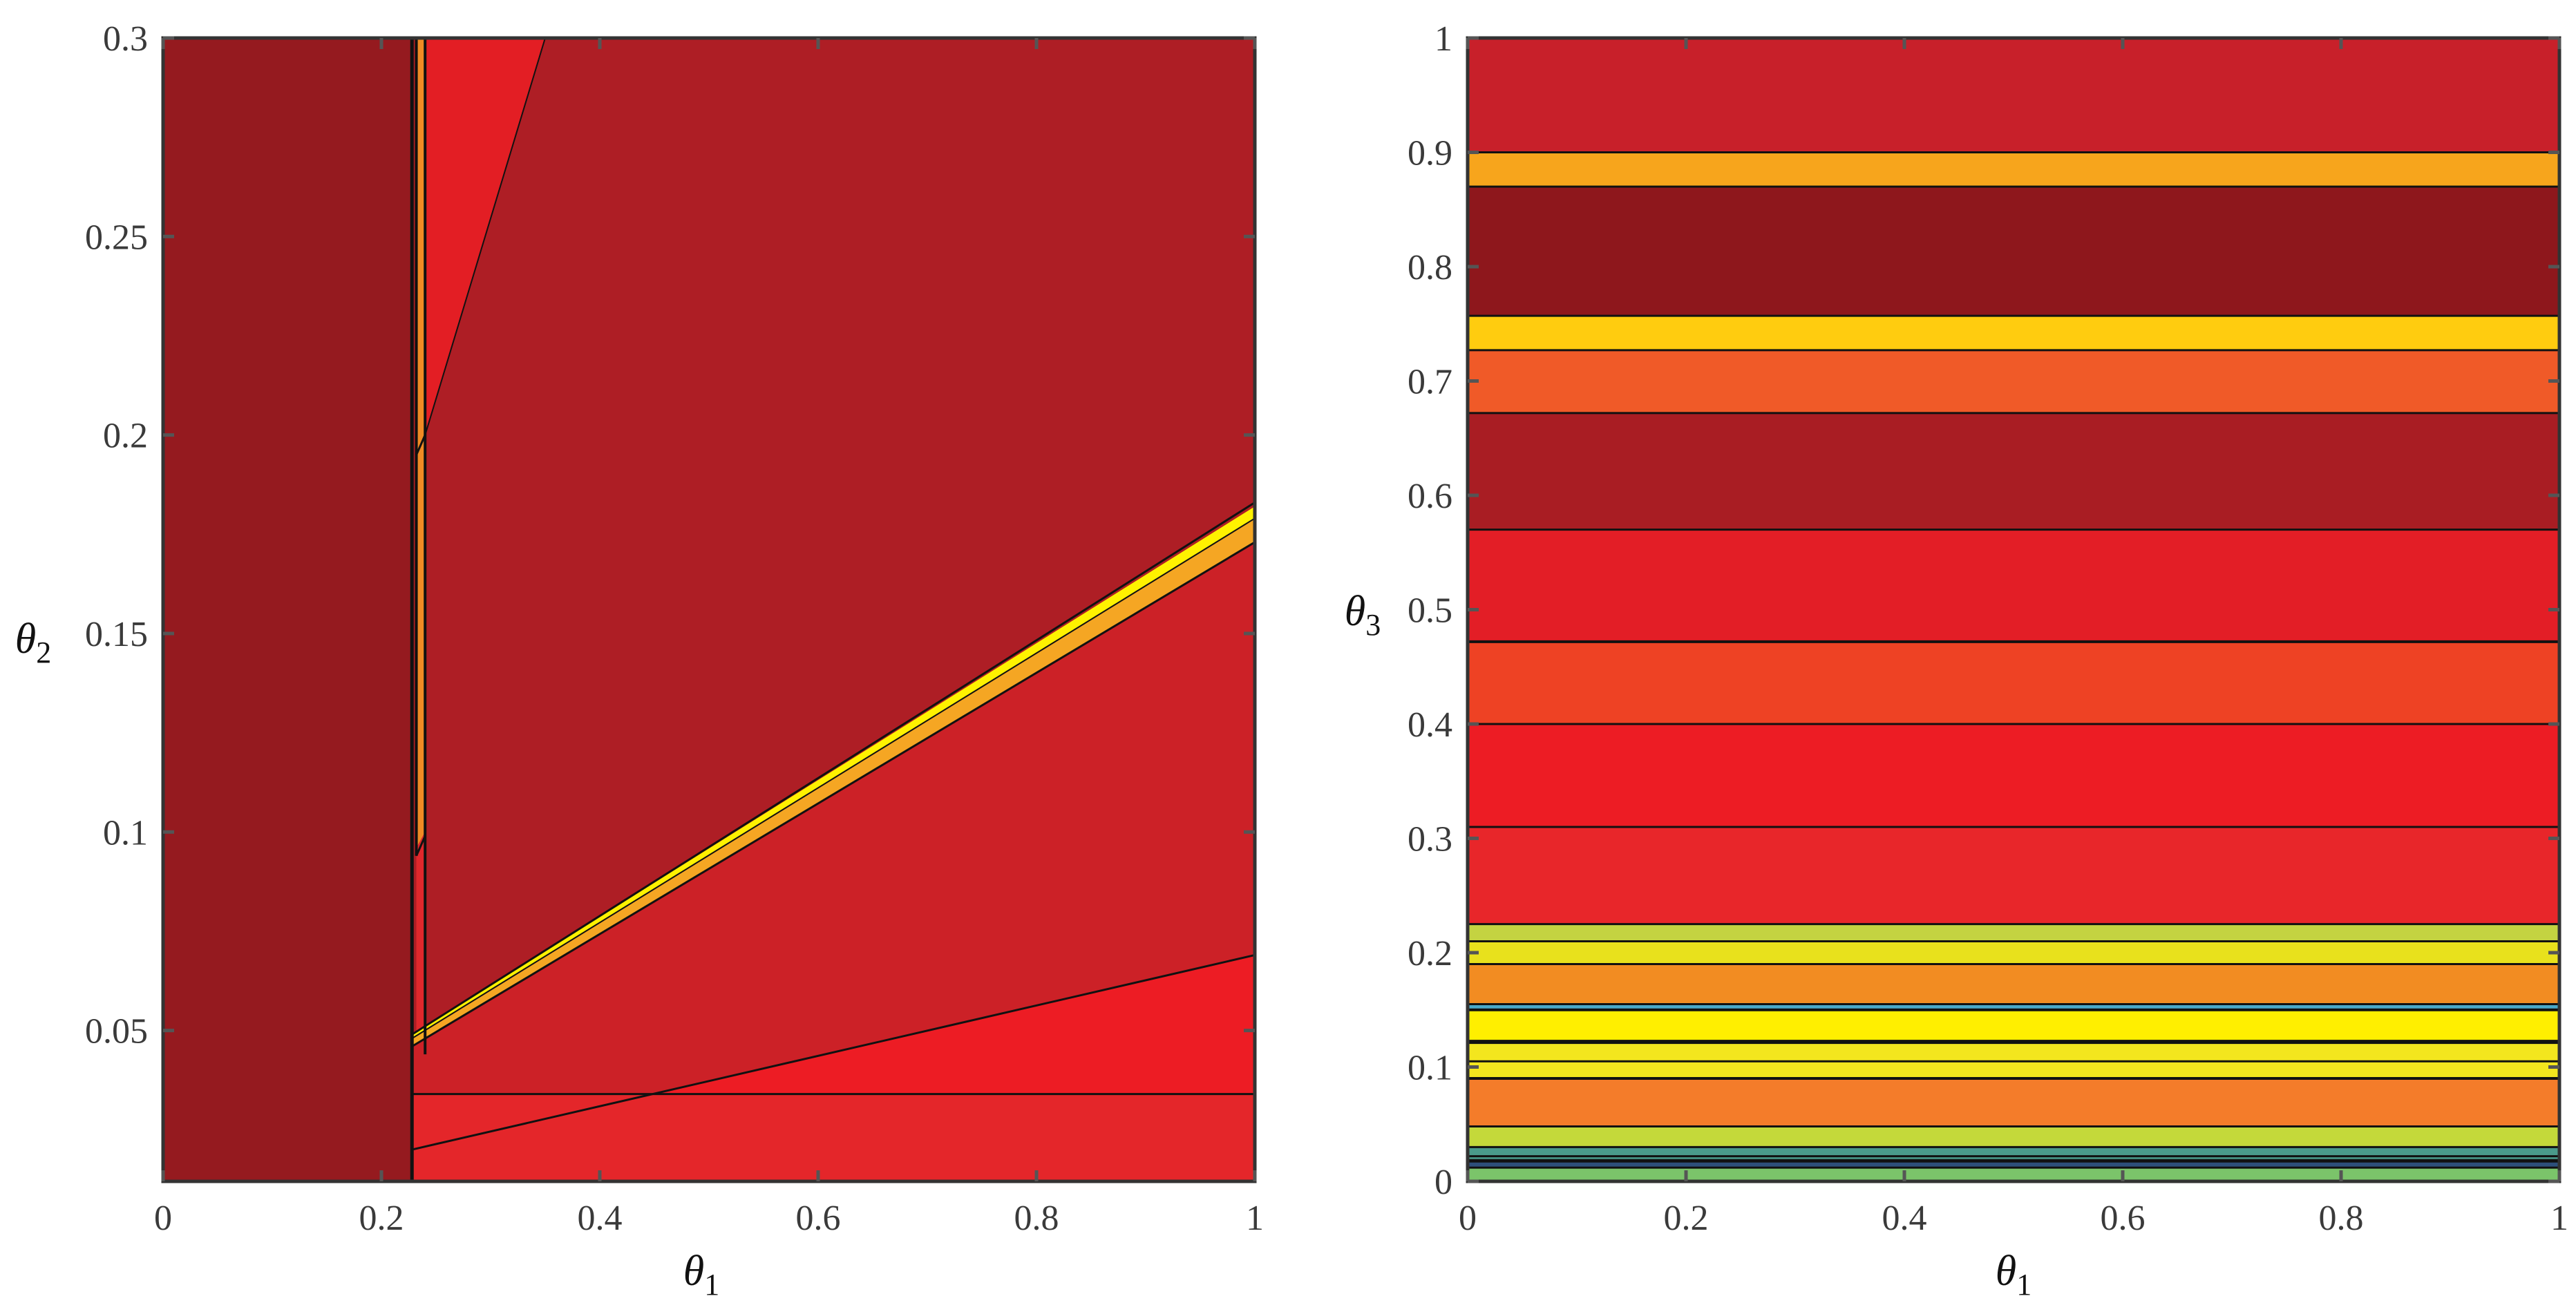 This screenshot has width=2576, height=1314. What do you see at coordinates (116, 238) in the screenshot?
I see `y-tick-label: 0.25` at bounding box center [116, 238].